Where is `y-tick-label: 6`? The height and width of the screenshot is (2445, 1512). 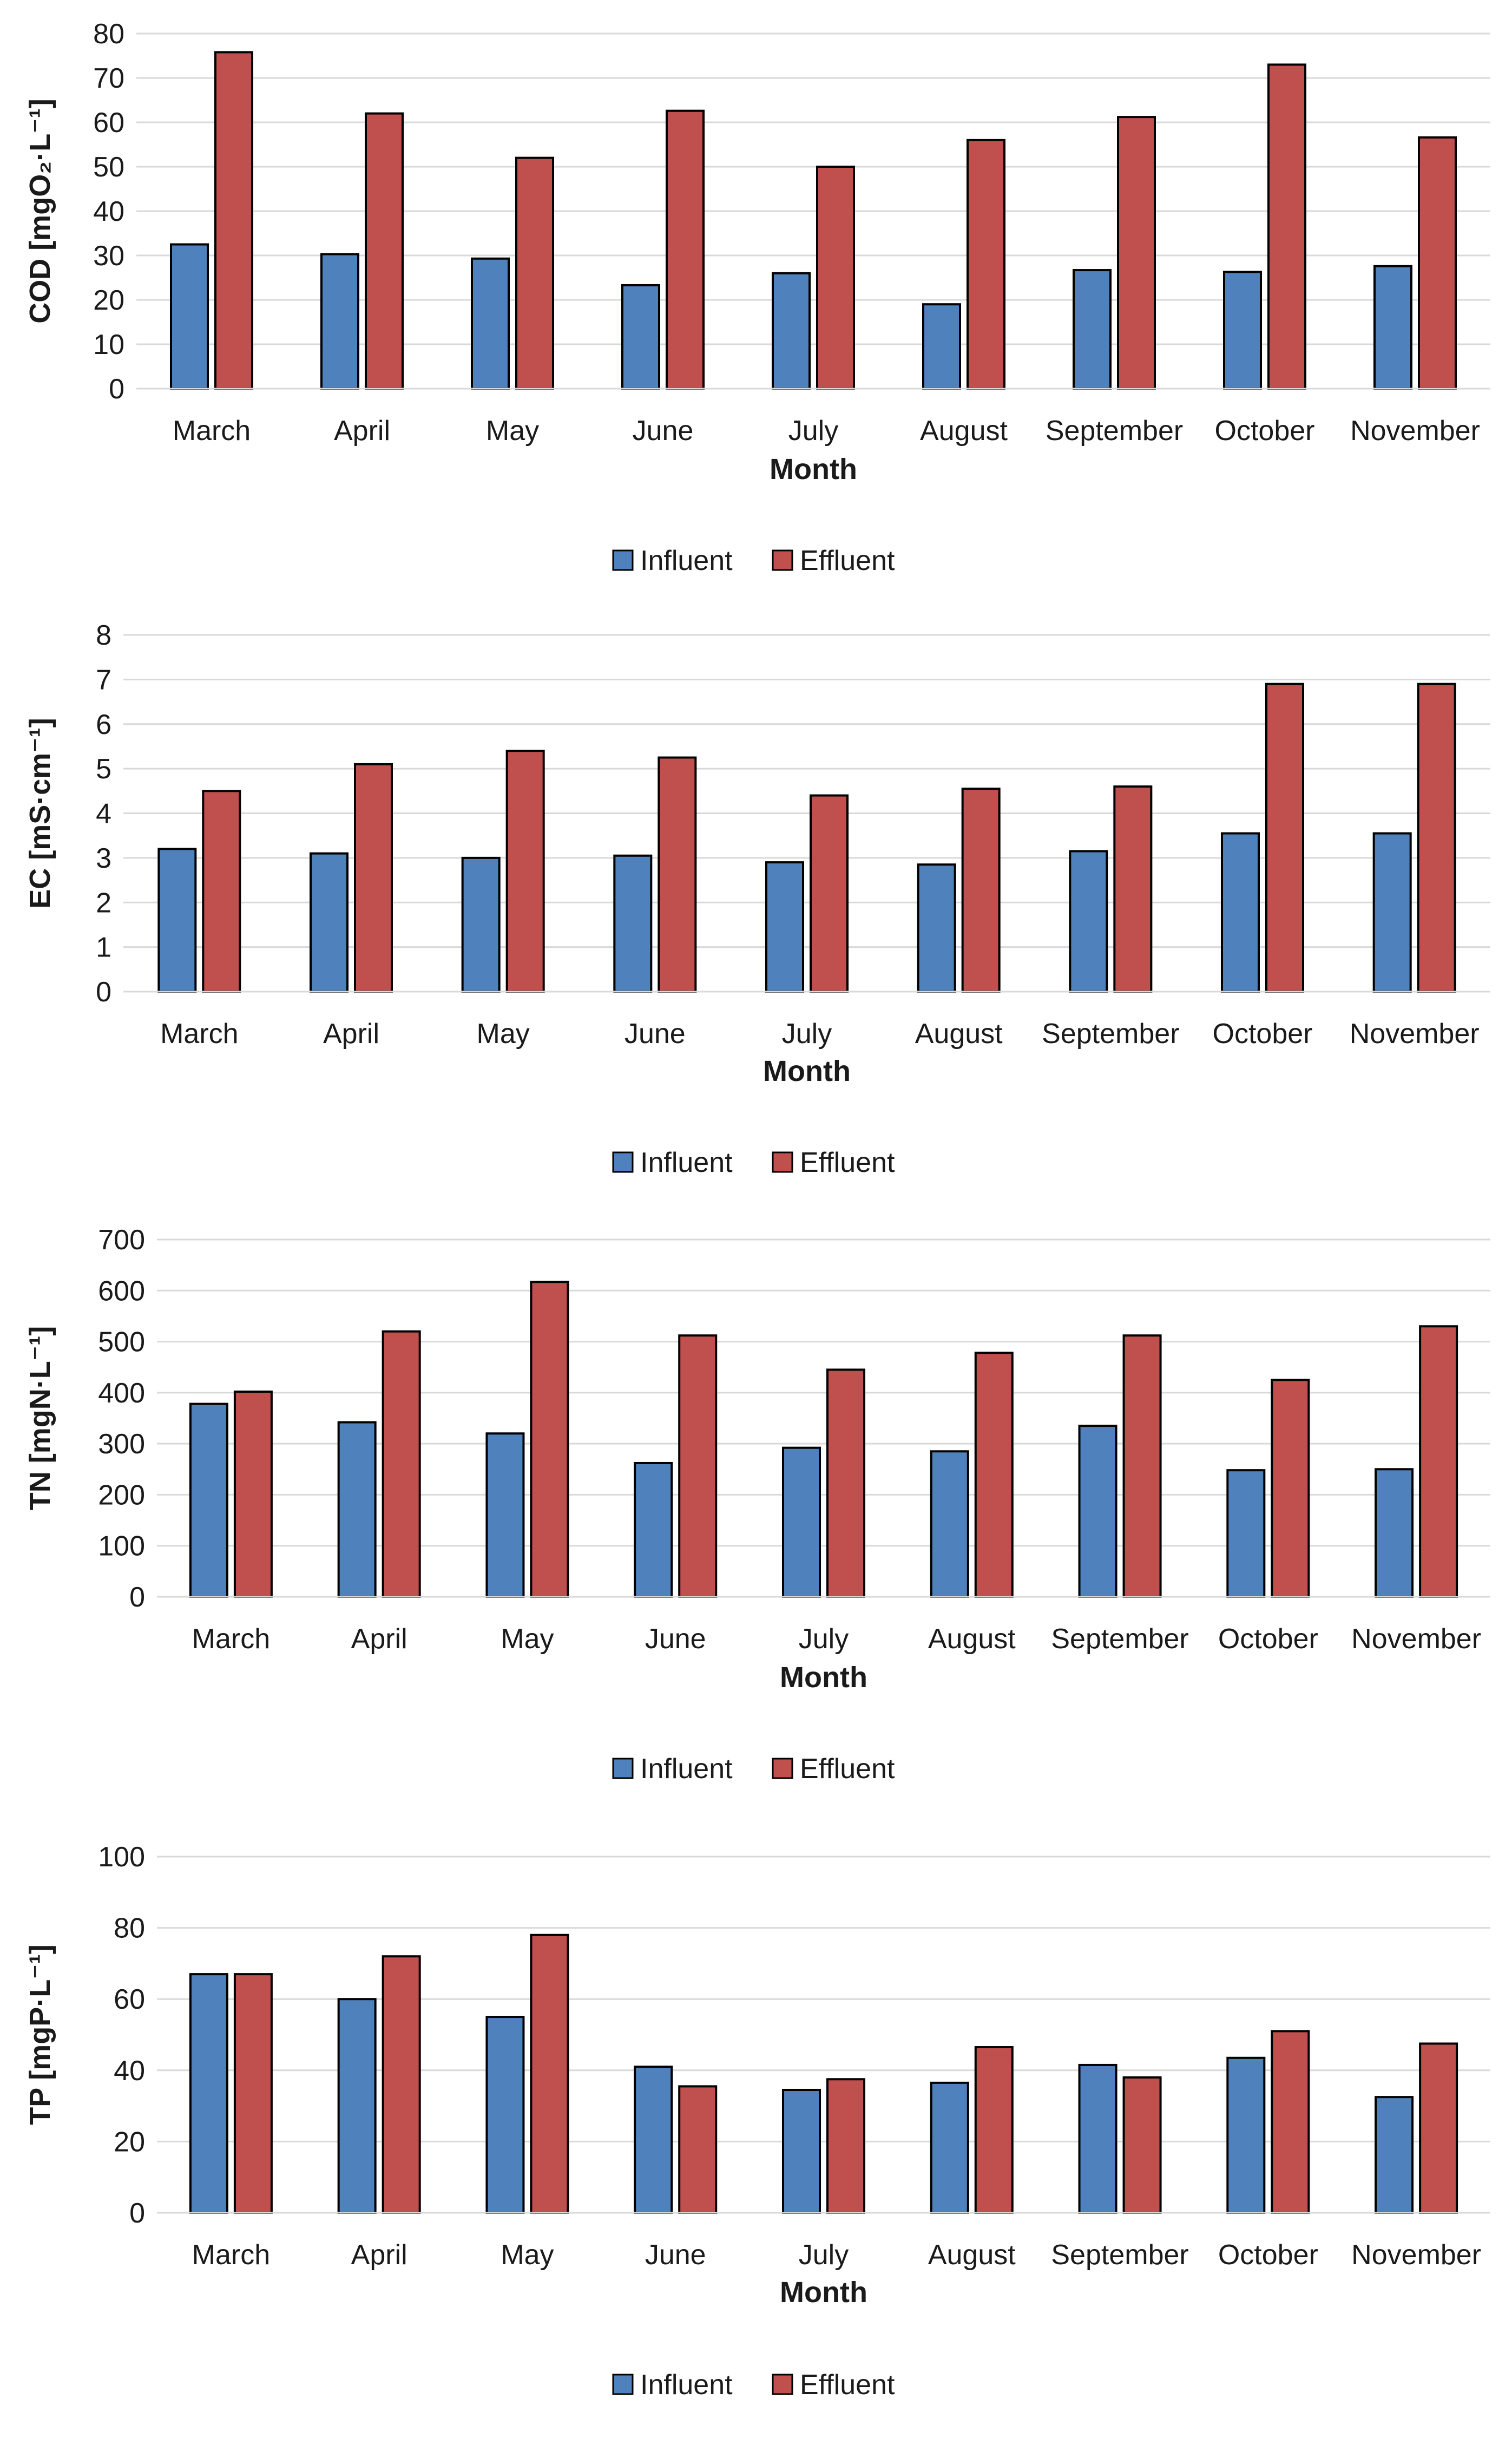 y-tick-label: 6 is located at coordinates (103, 724).